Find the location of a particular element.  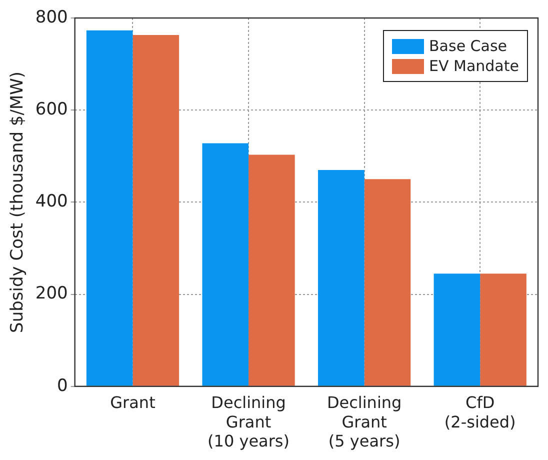

y-tick-label: 600 is located at coordinates (51, 110).